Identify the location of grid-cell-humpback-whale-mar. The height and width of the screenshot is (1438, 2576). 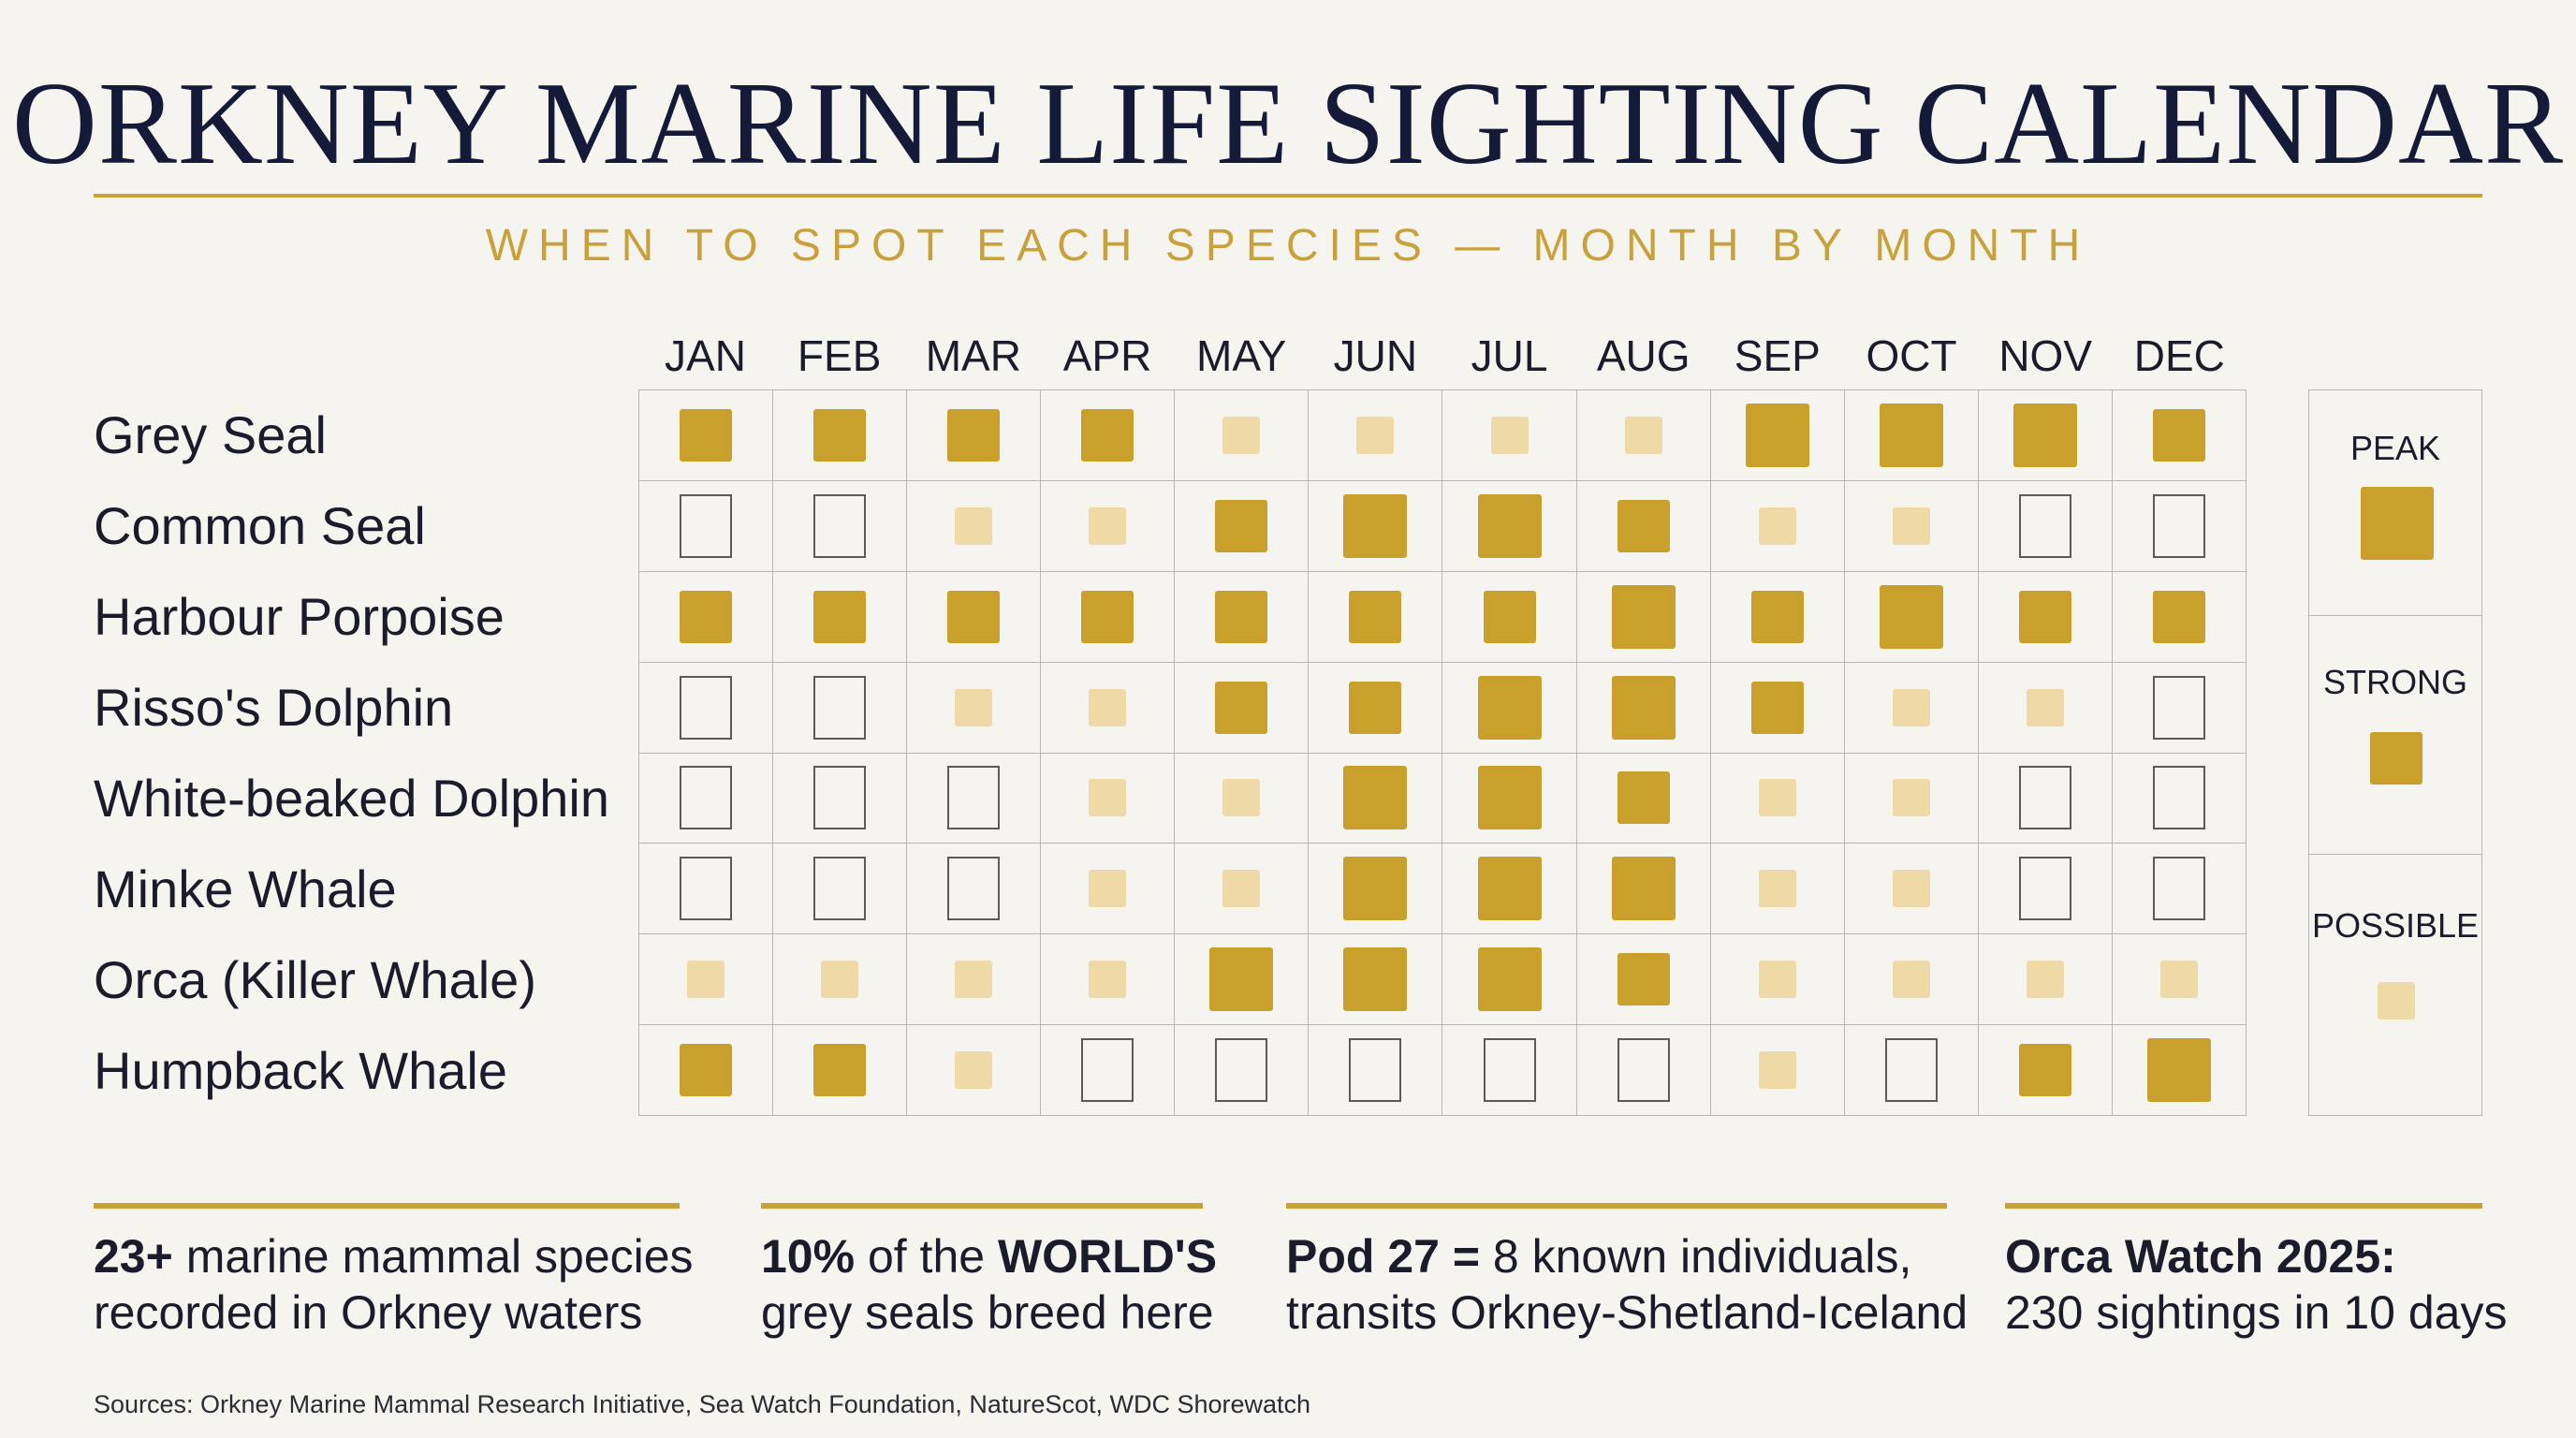
(974, 1070).